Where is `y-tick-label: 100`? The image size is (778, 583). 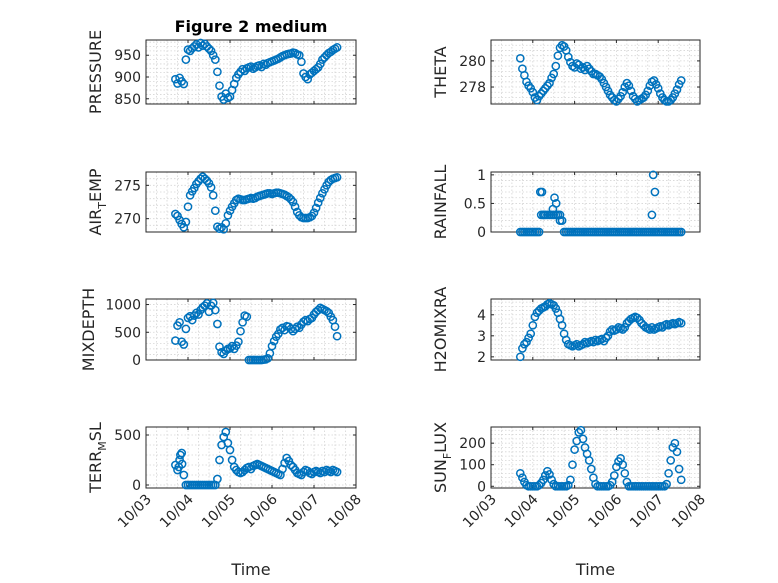
y-tick-label: 100 is located at coordinates (472, 466).